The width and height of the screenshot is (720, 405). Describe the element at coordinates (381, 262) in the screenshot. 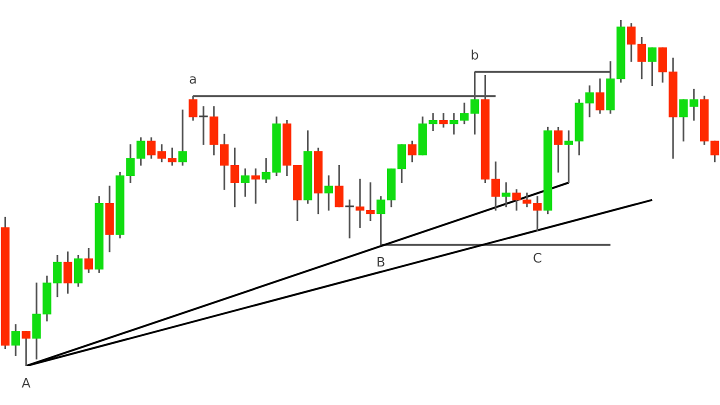

I see `annotation: B` at that location.